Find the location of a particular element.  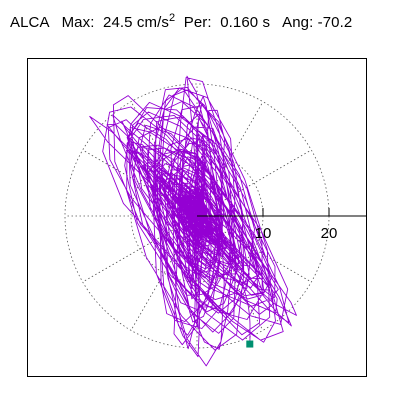

station-name: ALCA is located at coordinates (29, 22).